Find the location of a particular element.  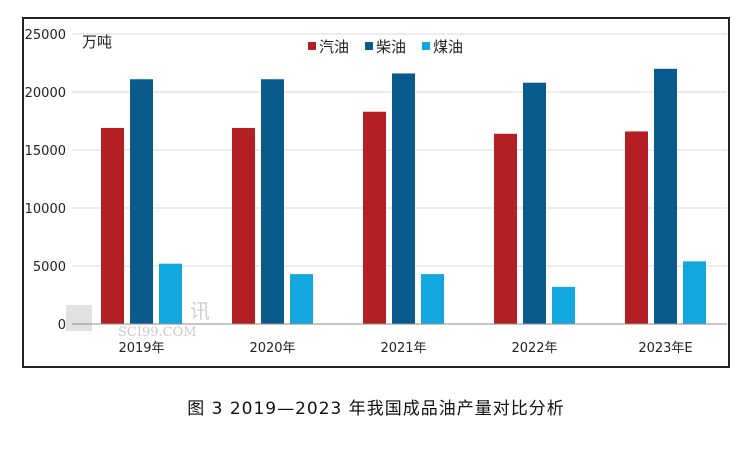

y-tick-label: 20000 is located at coordinates (45, 93).